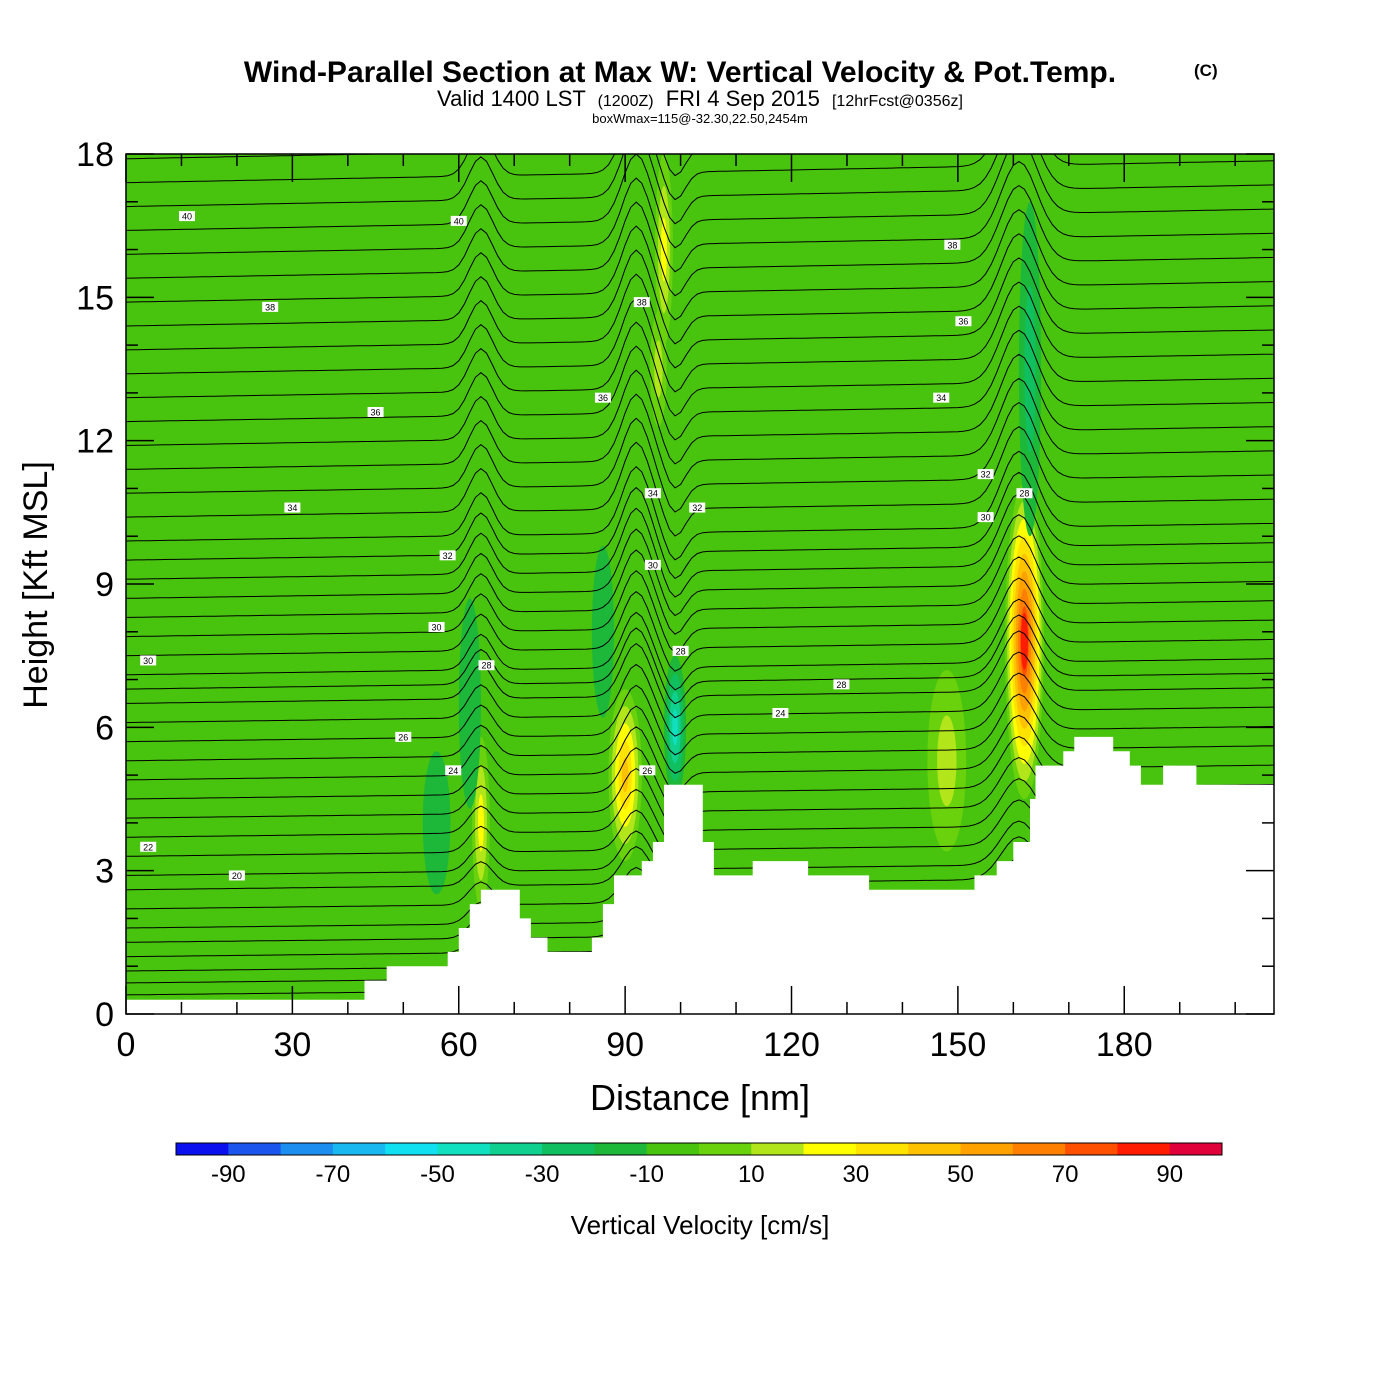 The height and width of the screenshot is (1400, 1400). I want to click on contour-label: 26, so click(647, 770).